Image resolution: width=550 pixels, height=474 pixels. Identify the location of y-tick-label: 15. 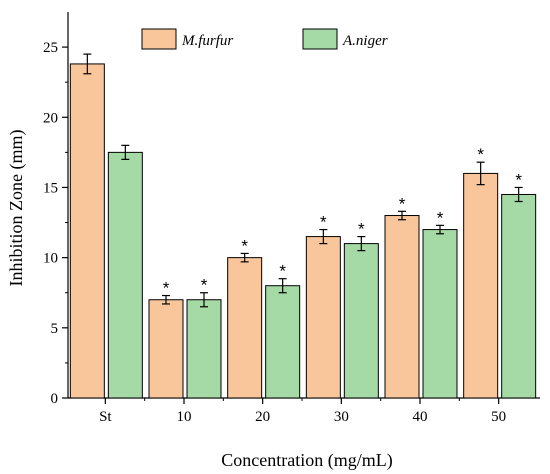
(50, 188).